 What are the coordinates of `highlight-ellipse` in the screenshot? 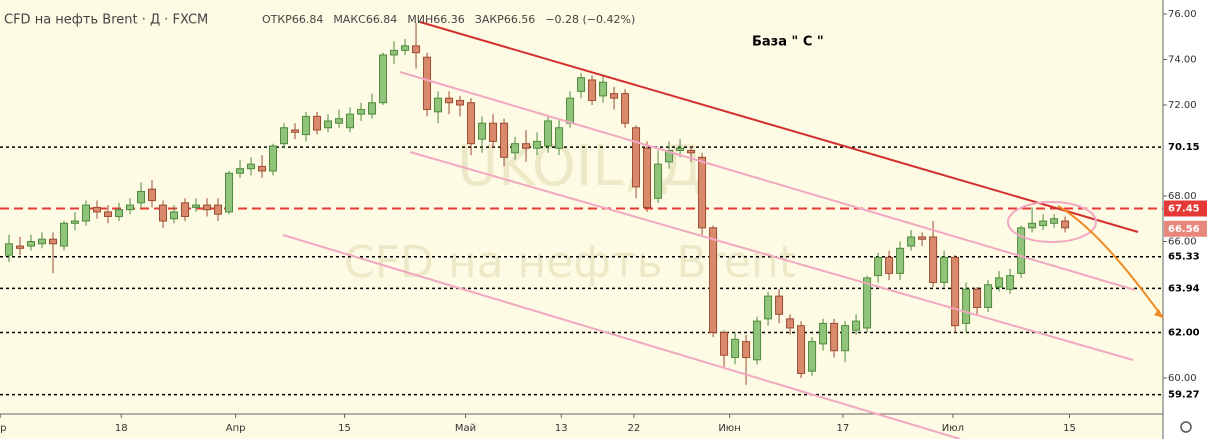 It's located at (1052, 222).